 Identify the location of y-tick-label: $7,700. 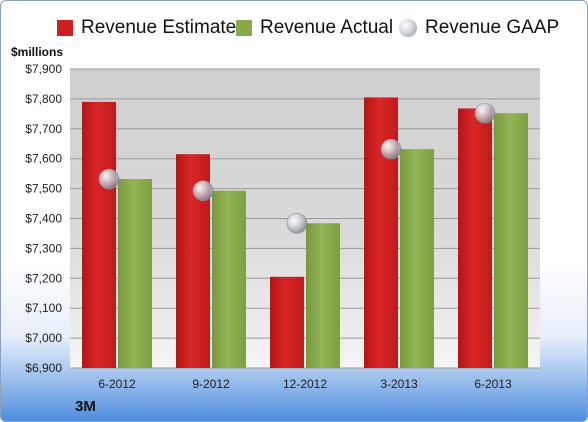
(43, 129).